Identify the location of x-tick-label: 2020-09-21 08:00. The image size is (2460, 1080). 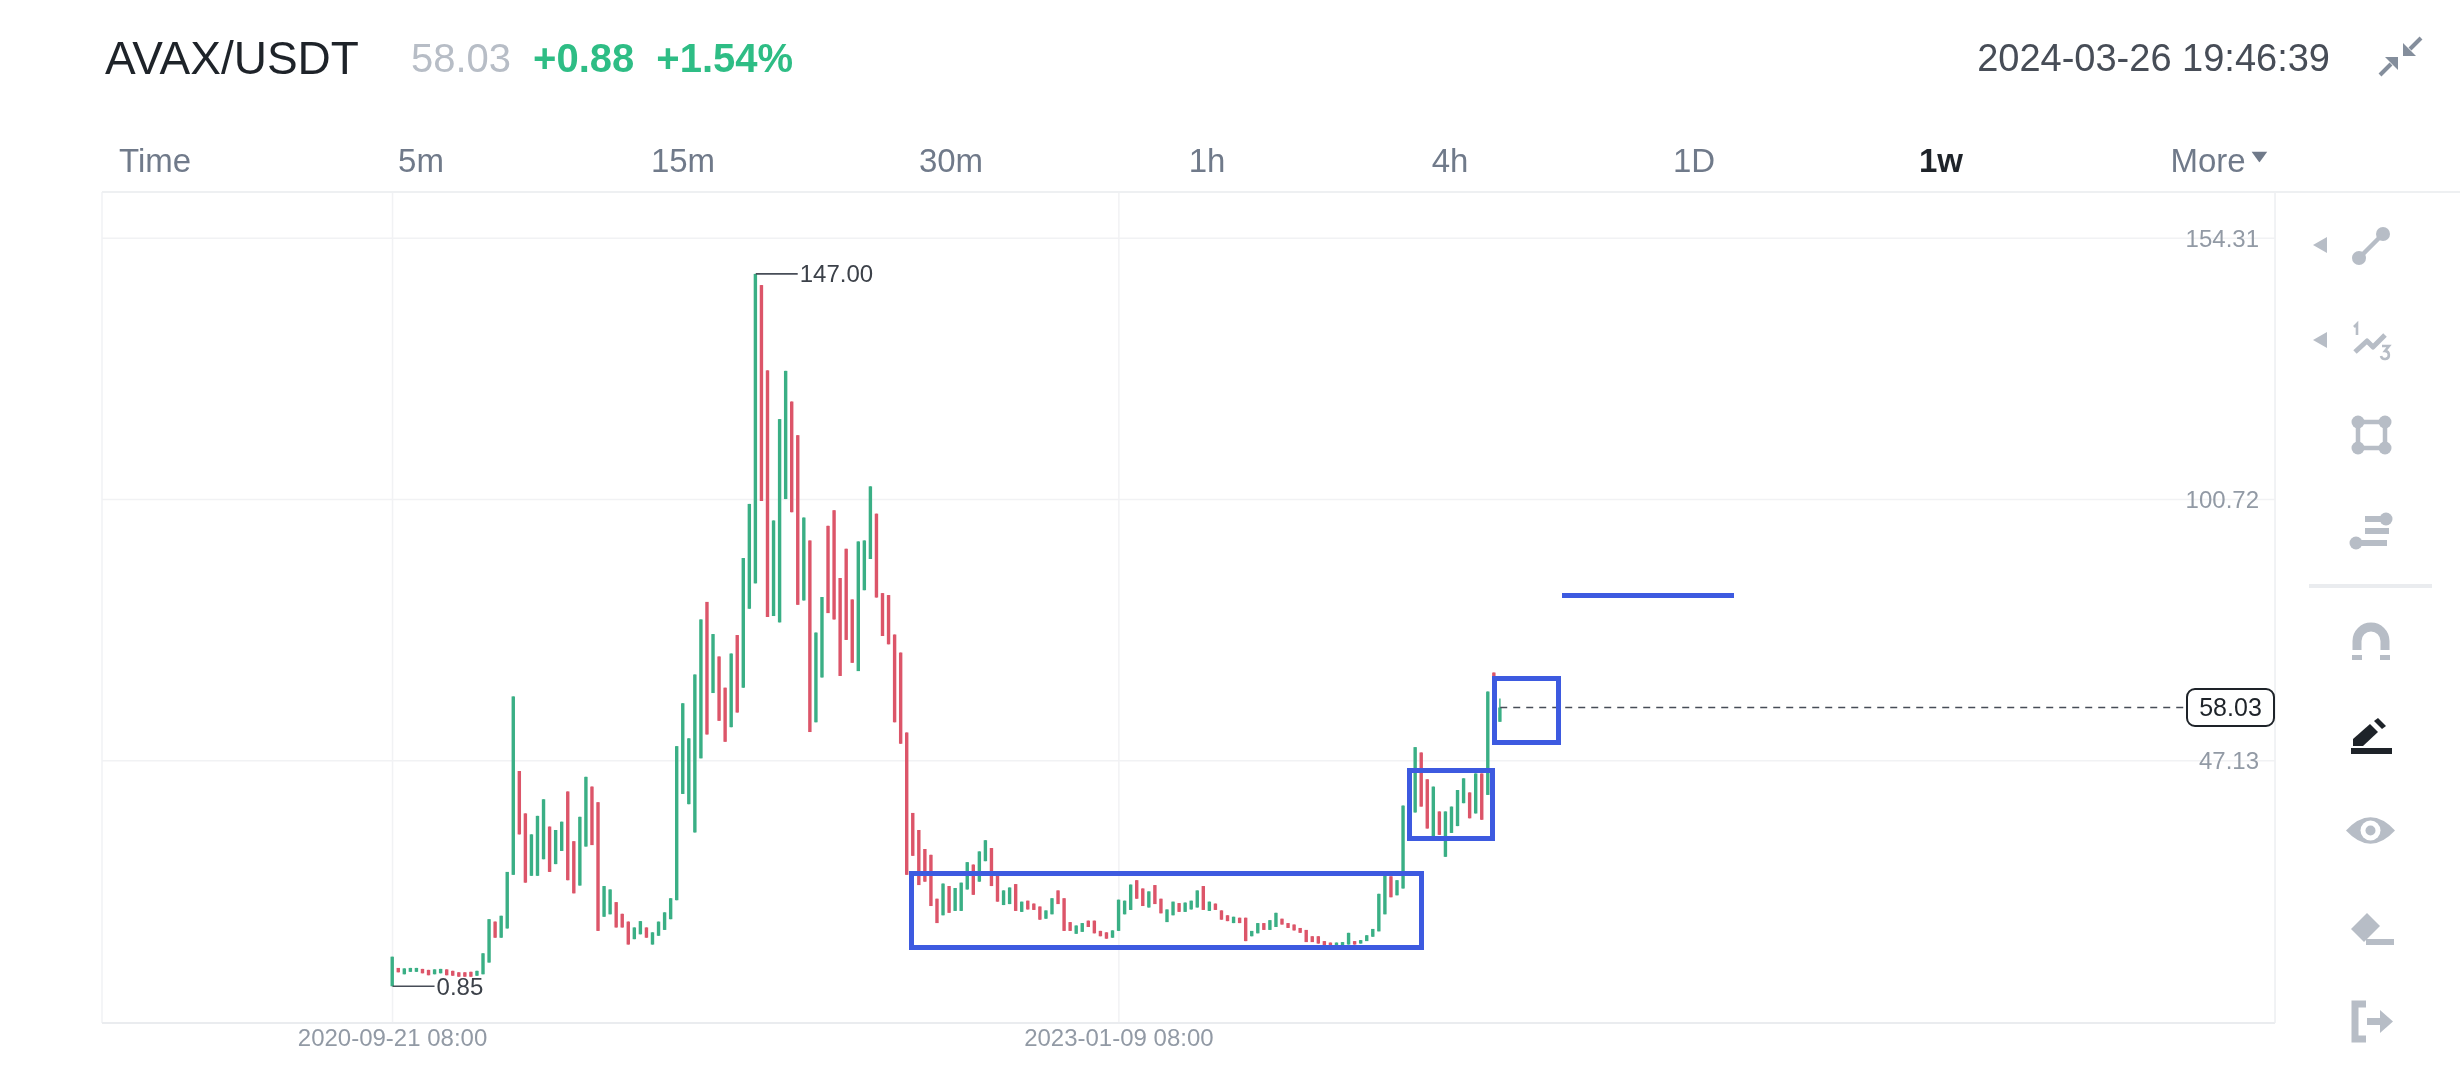
(392, 1038).